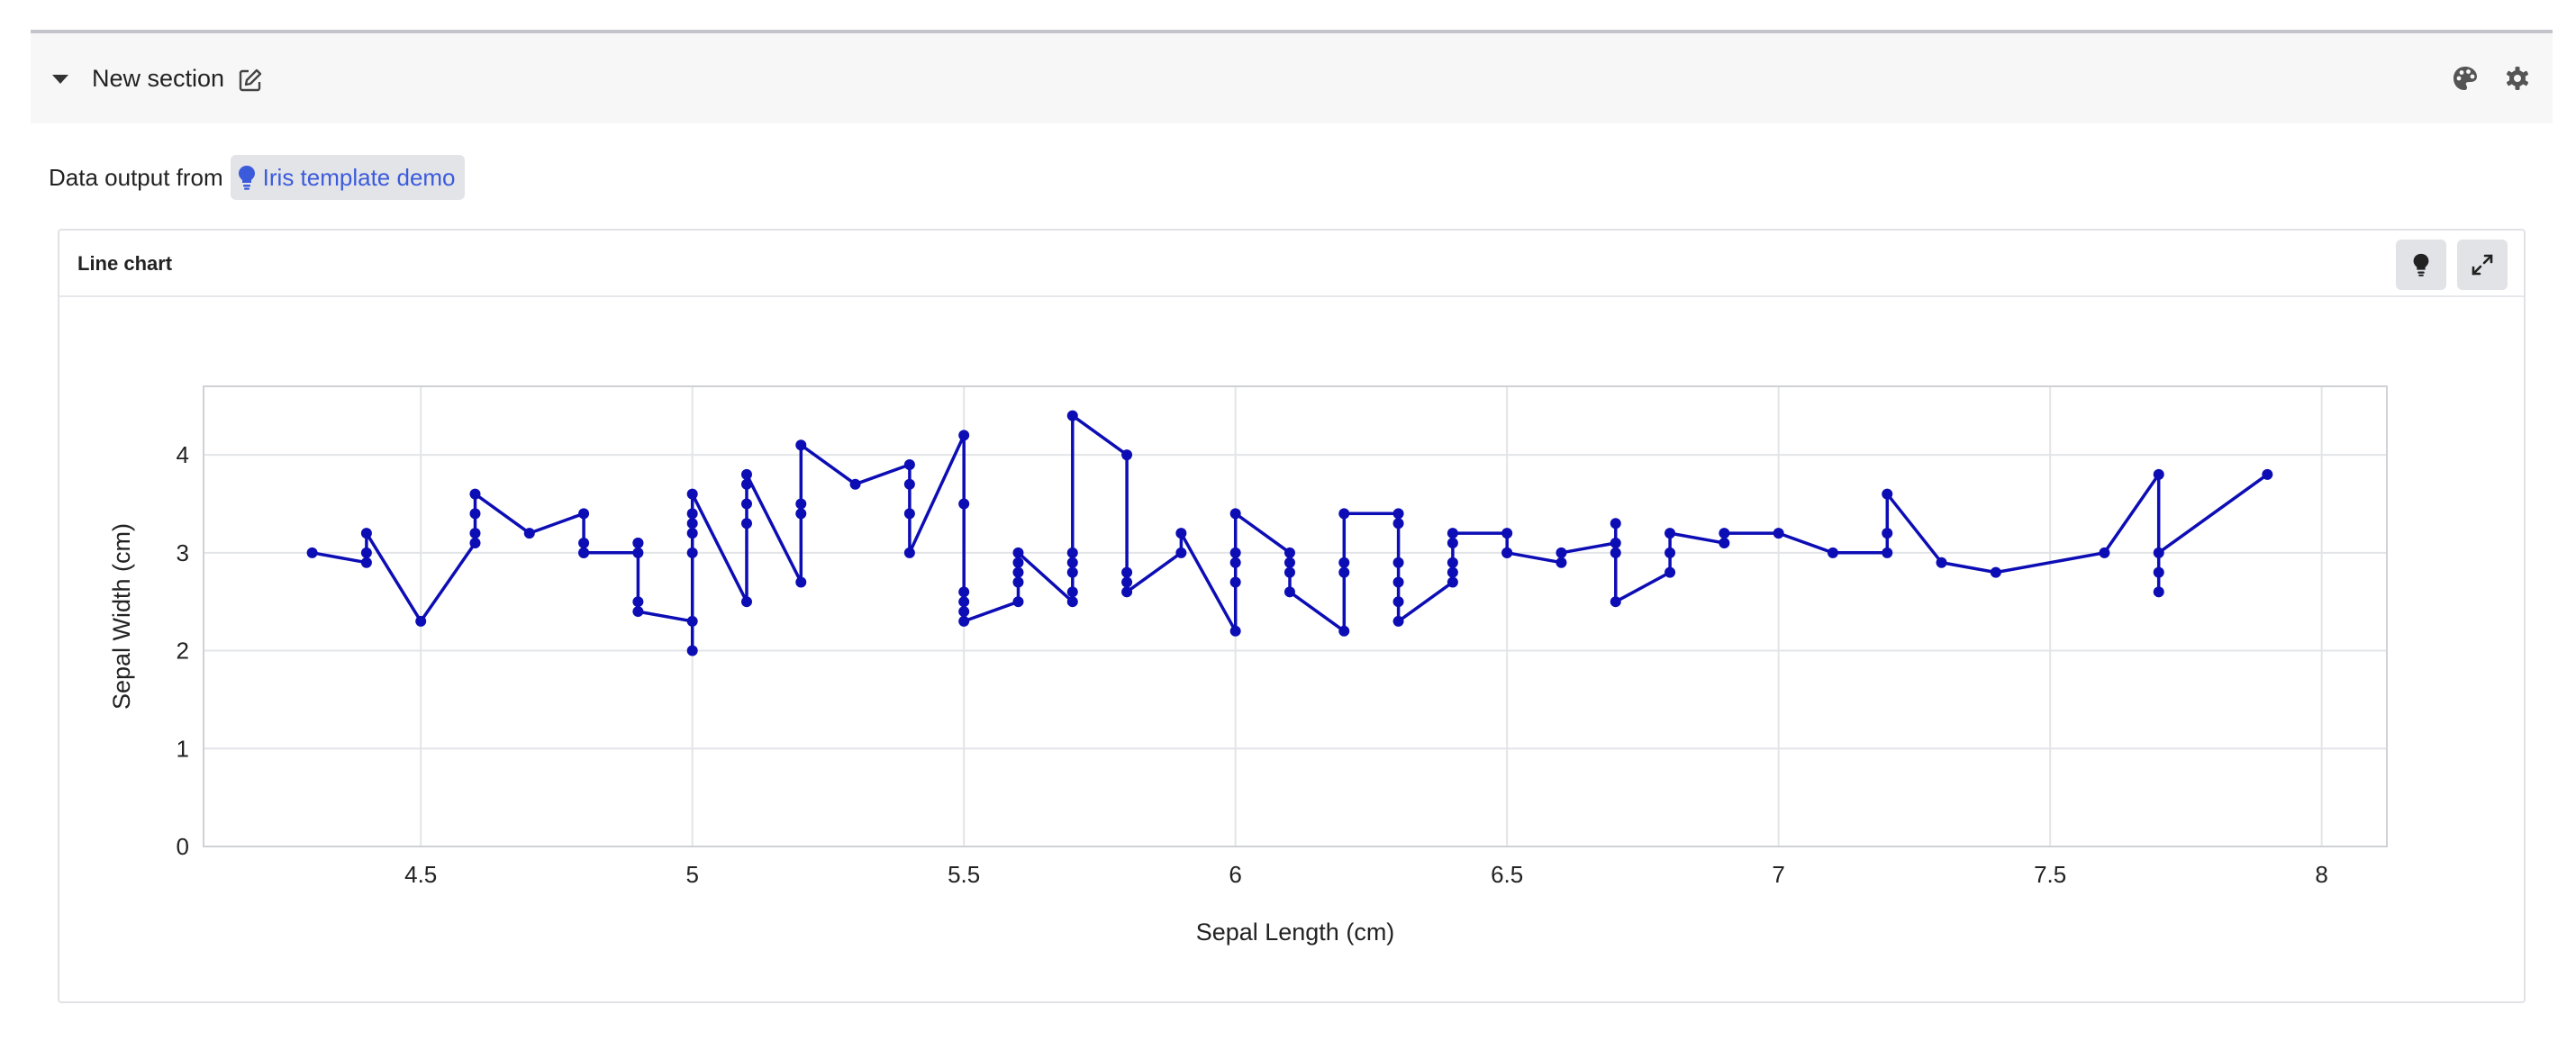 This screenshot has width=2576, height=1041. Describe the element at coordinates (2482, 265) in the screenshot. I see `expand-button` at that location.